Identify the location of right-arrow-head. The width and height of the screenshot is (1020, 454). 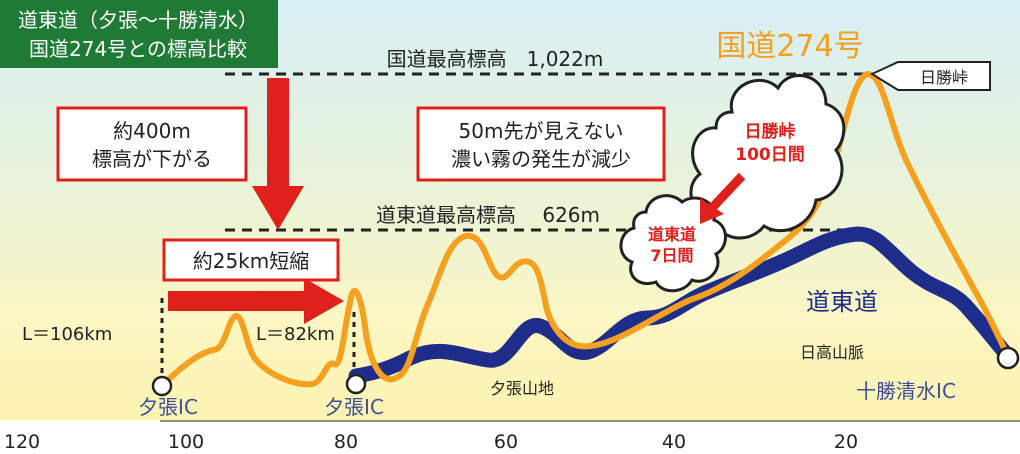
(324, 301).